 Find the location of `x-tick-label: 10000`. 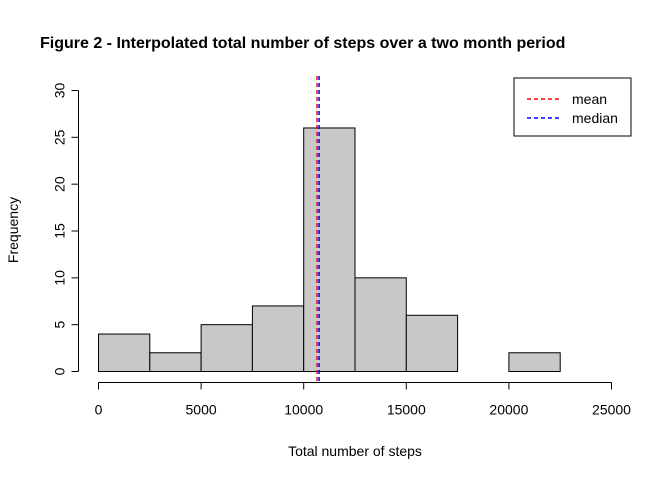

x-tick-label: 10000 is located at coordinates (303, 410).